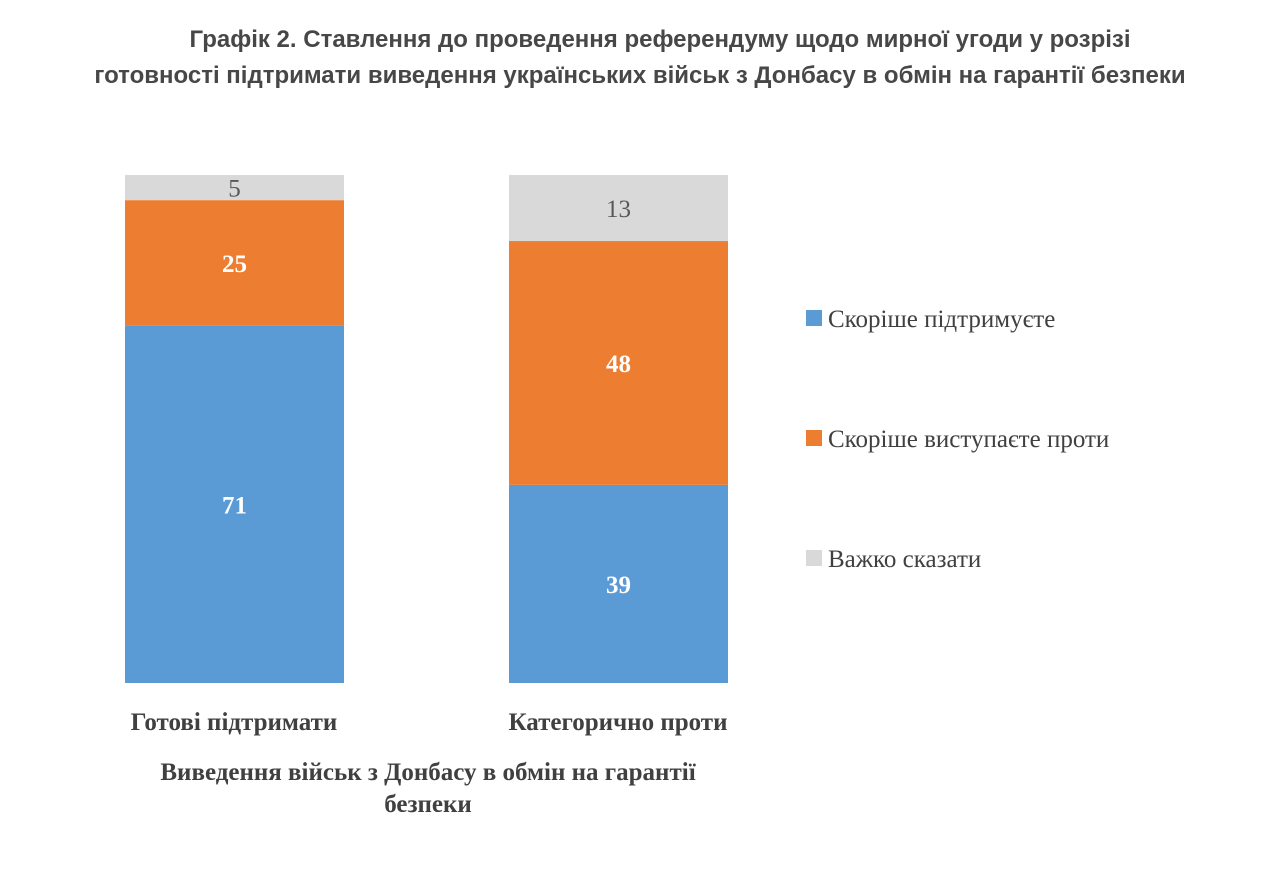  What do you see at coordinates (618, 722) in the screenshot?
I see `x-tick-label-1: Категорично проти` at bounding box center [618, 722].